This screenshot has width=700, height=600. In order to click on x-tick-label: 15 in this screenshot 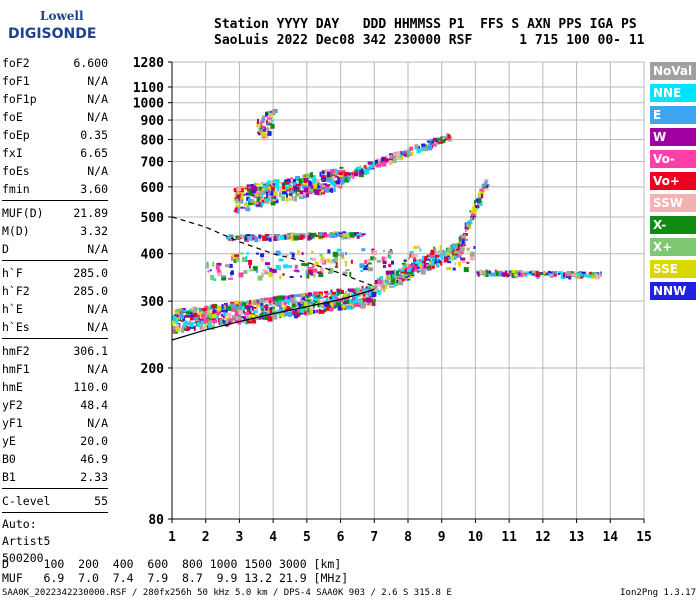, I will do `click(644, 537)`.